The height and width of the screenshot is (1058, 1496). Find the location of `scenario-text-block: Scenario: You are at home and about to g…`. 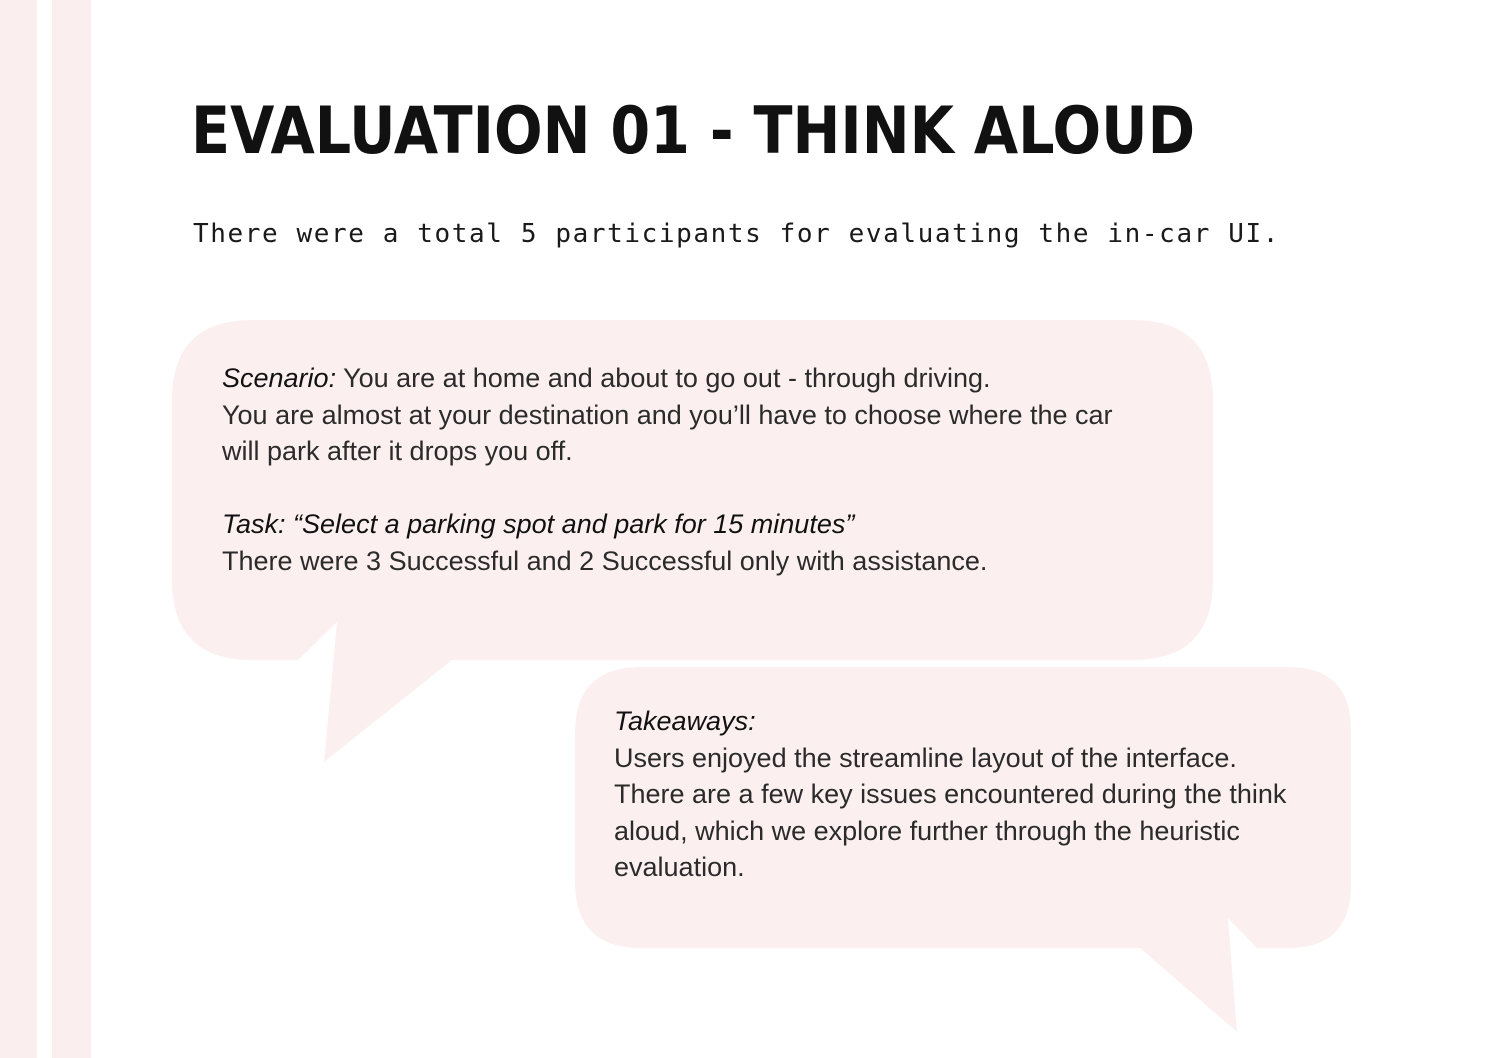

scenario-text-block: Scenario: You are at home and about to g… is located at coordinates (712, 469).